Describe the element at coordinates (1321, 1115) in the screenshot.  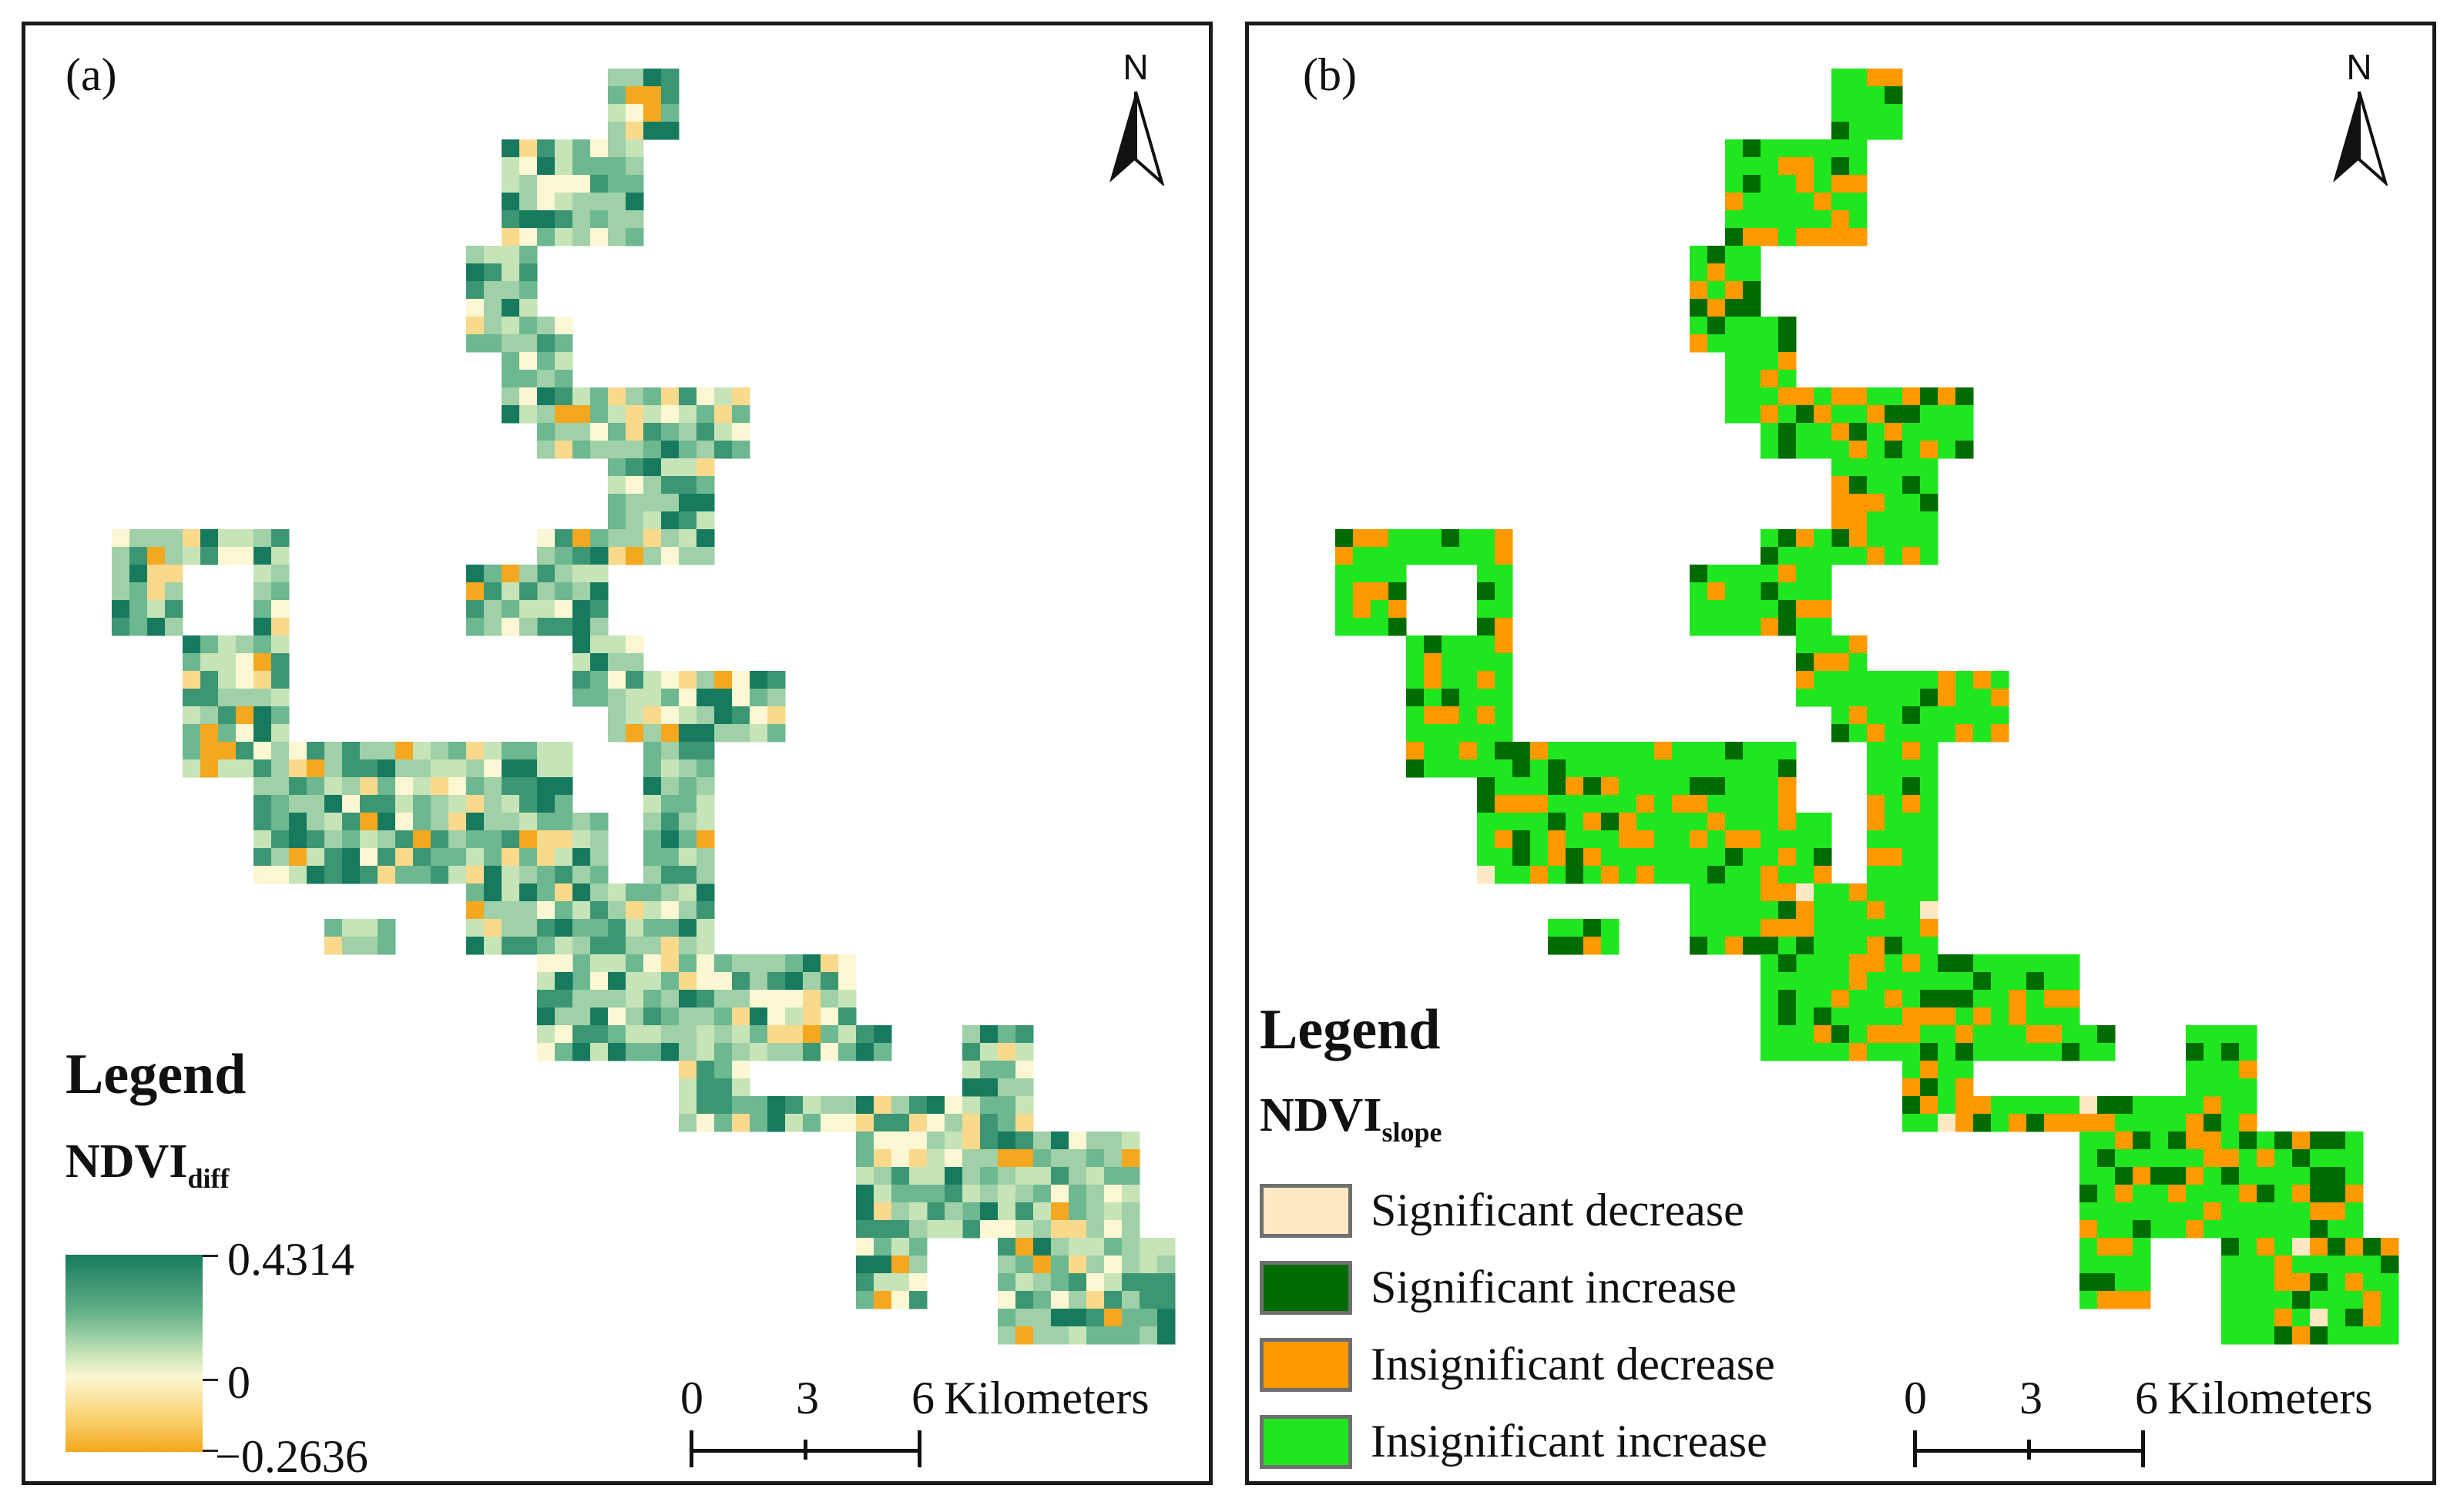
I see `legend-variable-name: NDVI` at that location.